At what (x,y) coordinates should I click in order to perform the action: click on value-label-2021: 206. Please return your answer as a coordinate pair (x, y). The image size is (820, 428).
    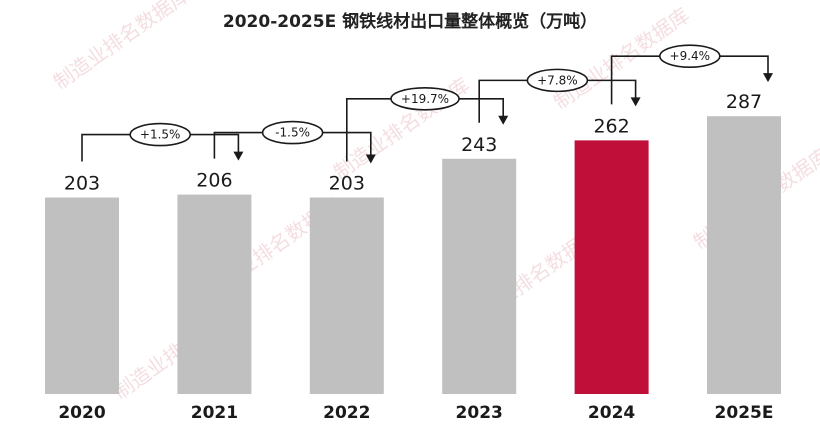
    Looking at the image, I should click on (214, 181).